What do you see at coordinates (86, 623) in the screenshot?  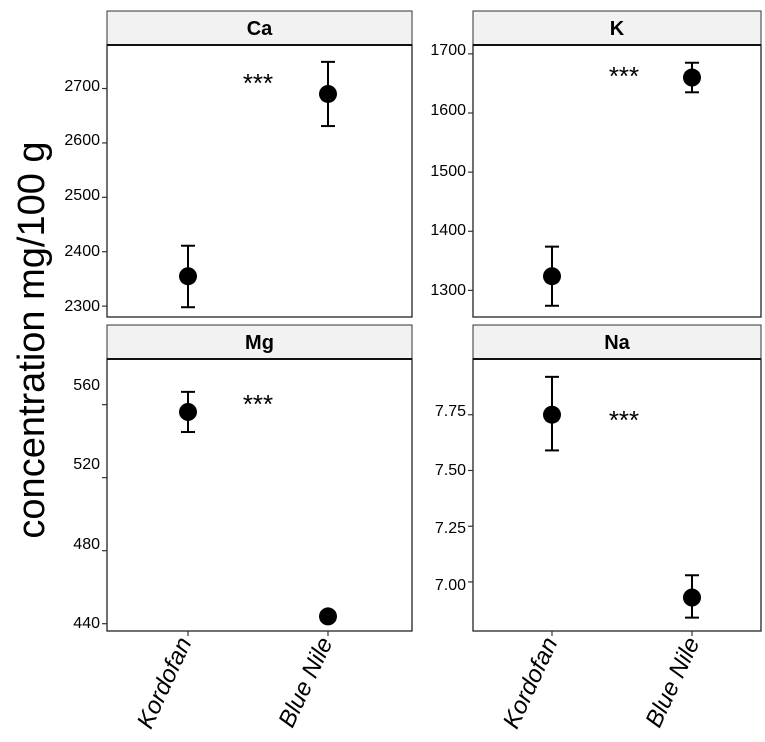 I see `y-tick-label: 440` at bounding box center [86, 623].